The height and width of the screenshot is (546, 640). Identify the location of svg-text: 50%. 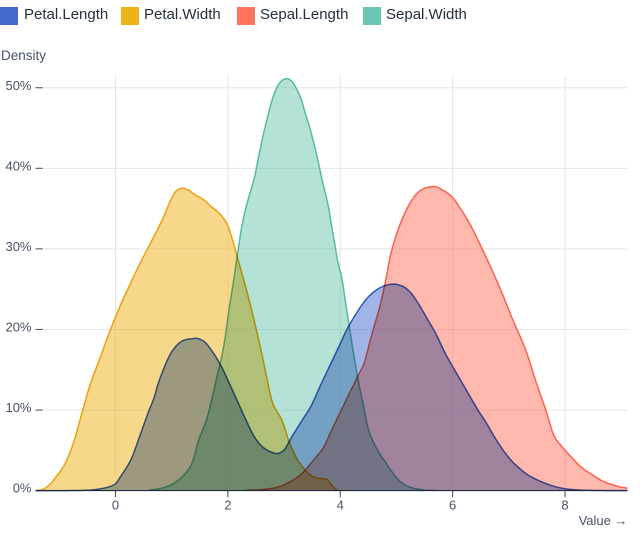
(18, 85).